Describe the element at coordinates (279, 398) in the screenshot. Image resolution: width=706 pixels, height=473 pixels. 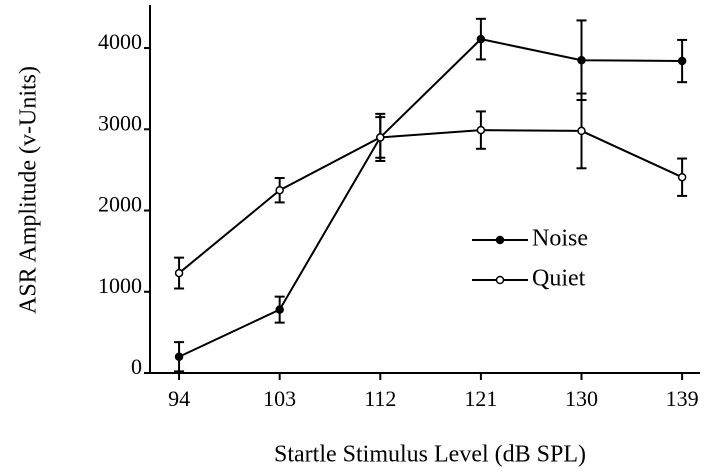
I see `x-tick-label: 103` at that location.